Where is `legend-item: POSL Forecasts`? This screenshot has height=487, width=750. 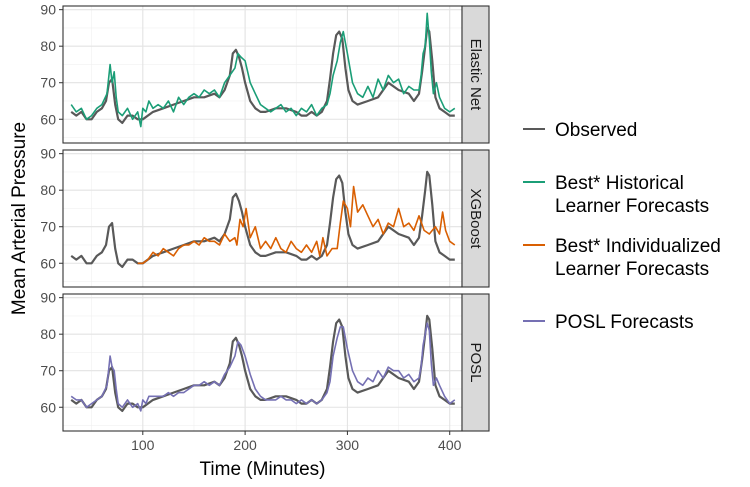 legend-item: POSL Forecasts is located at coordinates (608, 322).